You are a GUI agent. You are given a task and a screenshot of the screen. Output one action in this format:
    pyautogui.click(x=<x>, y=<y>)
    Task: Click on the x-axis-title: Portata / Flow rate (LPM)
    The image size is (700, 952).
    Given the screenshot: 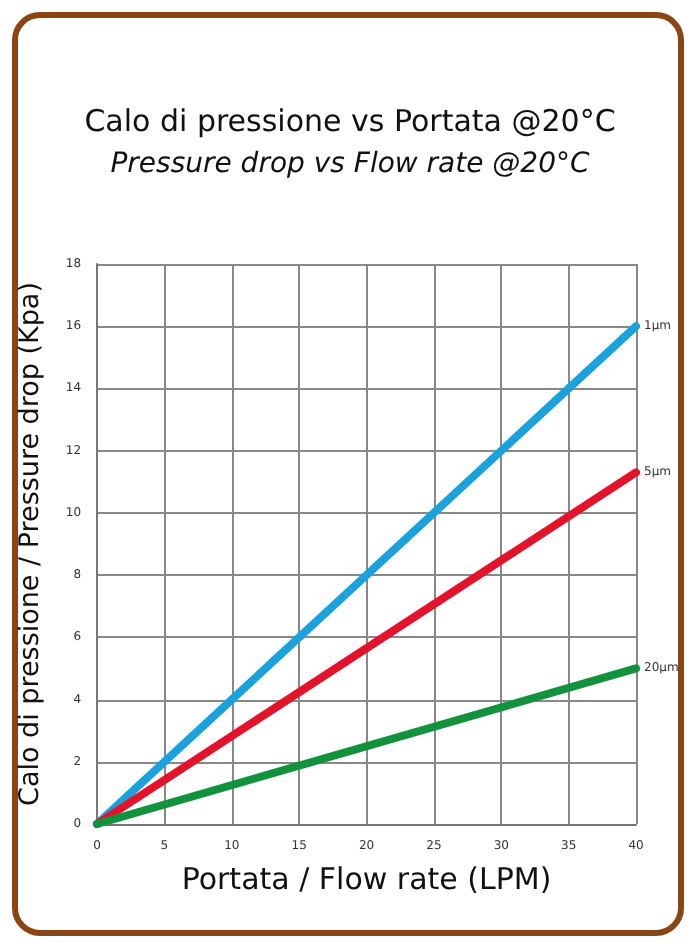 What is the action you would take?
    pyautogui.click(x=366, y=879)
    